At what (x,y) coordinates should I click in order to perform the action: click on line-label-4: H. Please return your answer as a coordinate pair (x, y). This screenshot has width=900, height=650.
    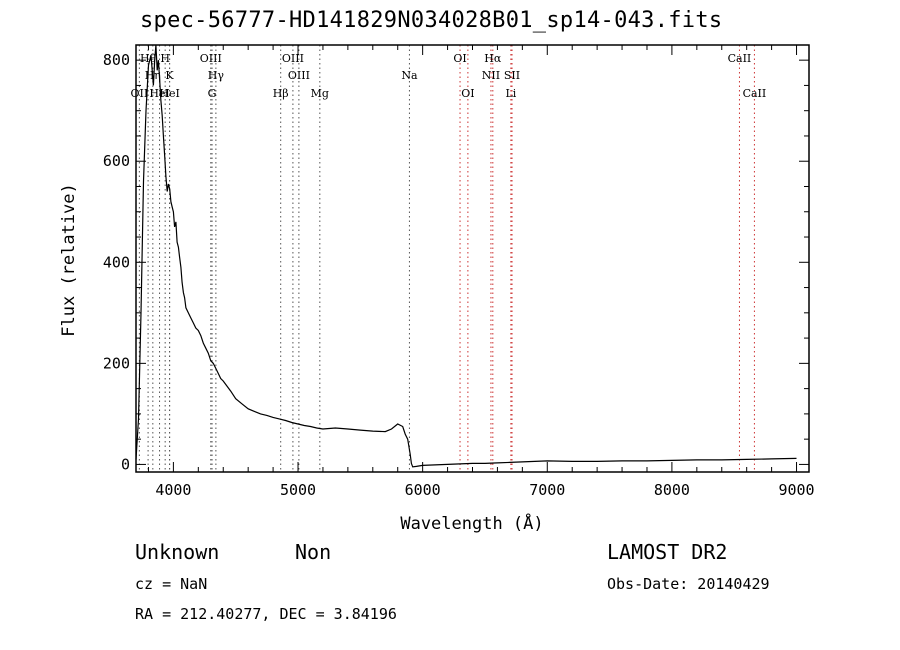
    Looking at the image, I should click on (165, 58).